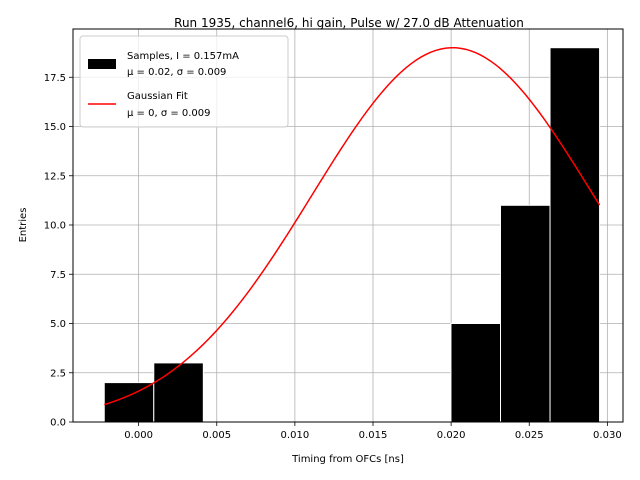  I want to click on x-tick-label: 0.030, so click(607, 435).